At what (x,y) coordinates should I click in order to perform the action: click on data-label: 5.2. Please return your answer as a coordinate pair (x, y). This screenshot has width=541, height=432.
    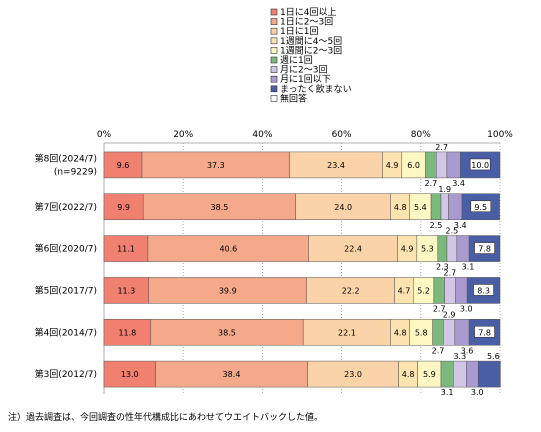
    Looking at the image, I should click on (423, 290).